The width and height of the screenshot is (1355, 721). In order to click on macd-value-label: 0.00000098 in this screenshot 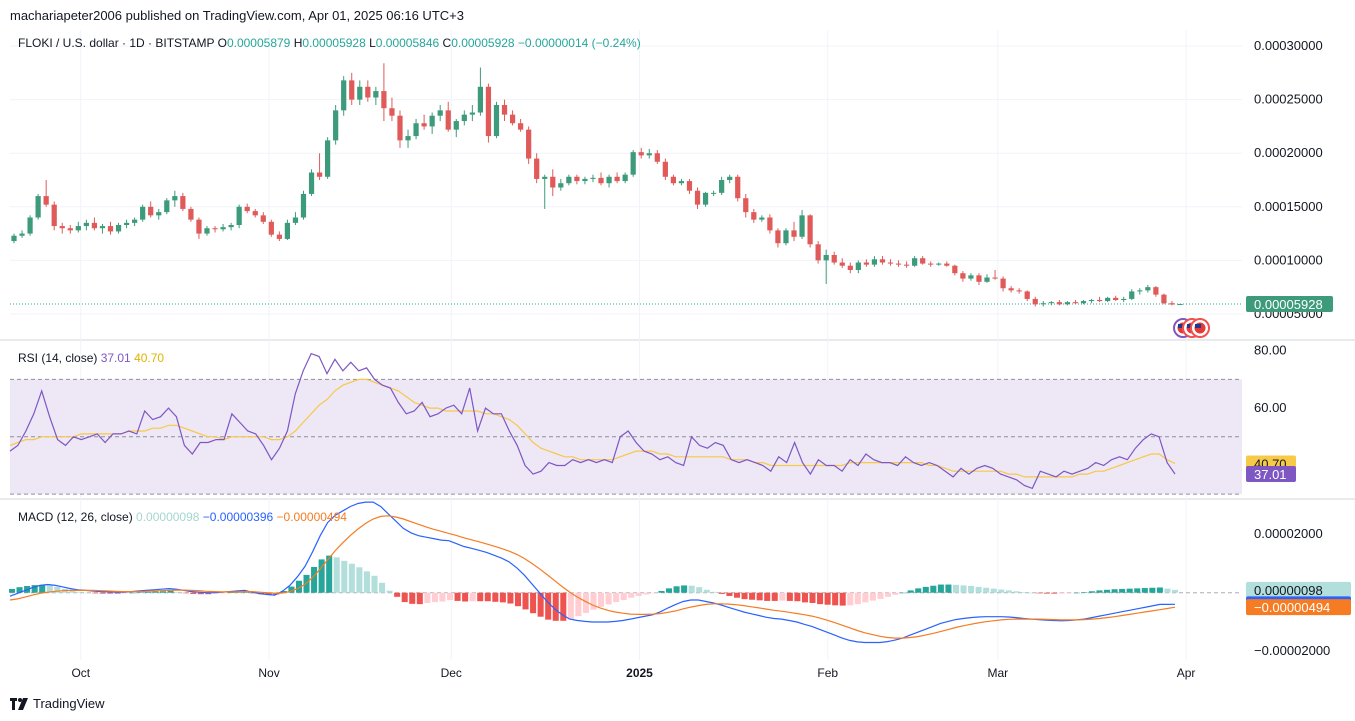, I will do `click(1288, 590)`.